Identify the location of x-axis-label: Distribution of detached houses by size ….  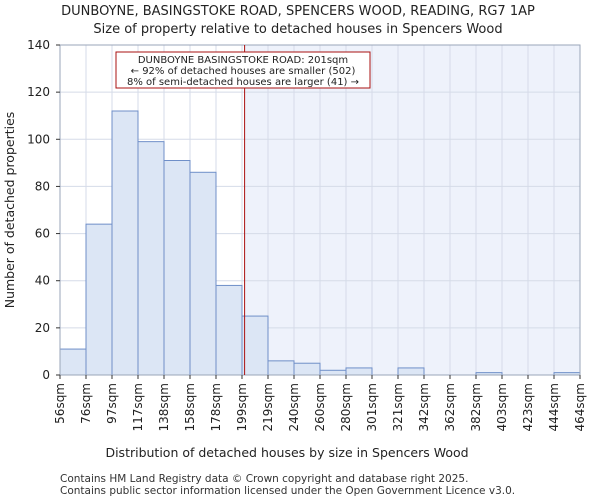
(286, 452).